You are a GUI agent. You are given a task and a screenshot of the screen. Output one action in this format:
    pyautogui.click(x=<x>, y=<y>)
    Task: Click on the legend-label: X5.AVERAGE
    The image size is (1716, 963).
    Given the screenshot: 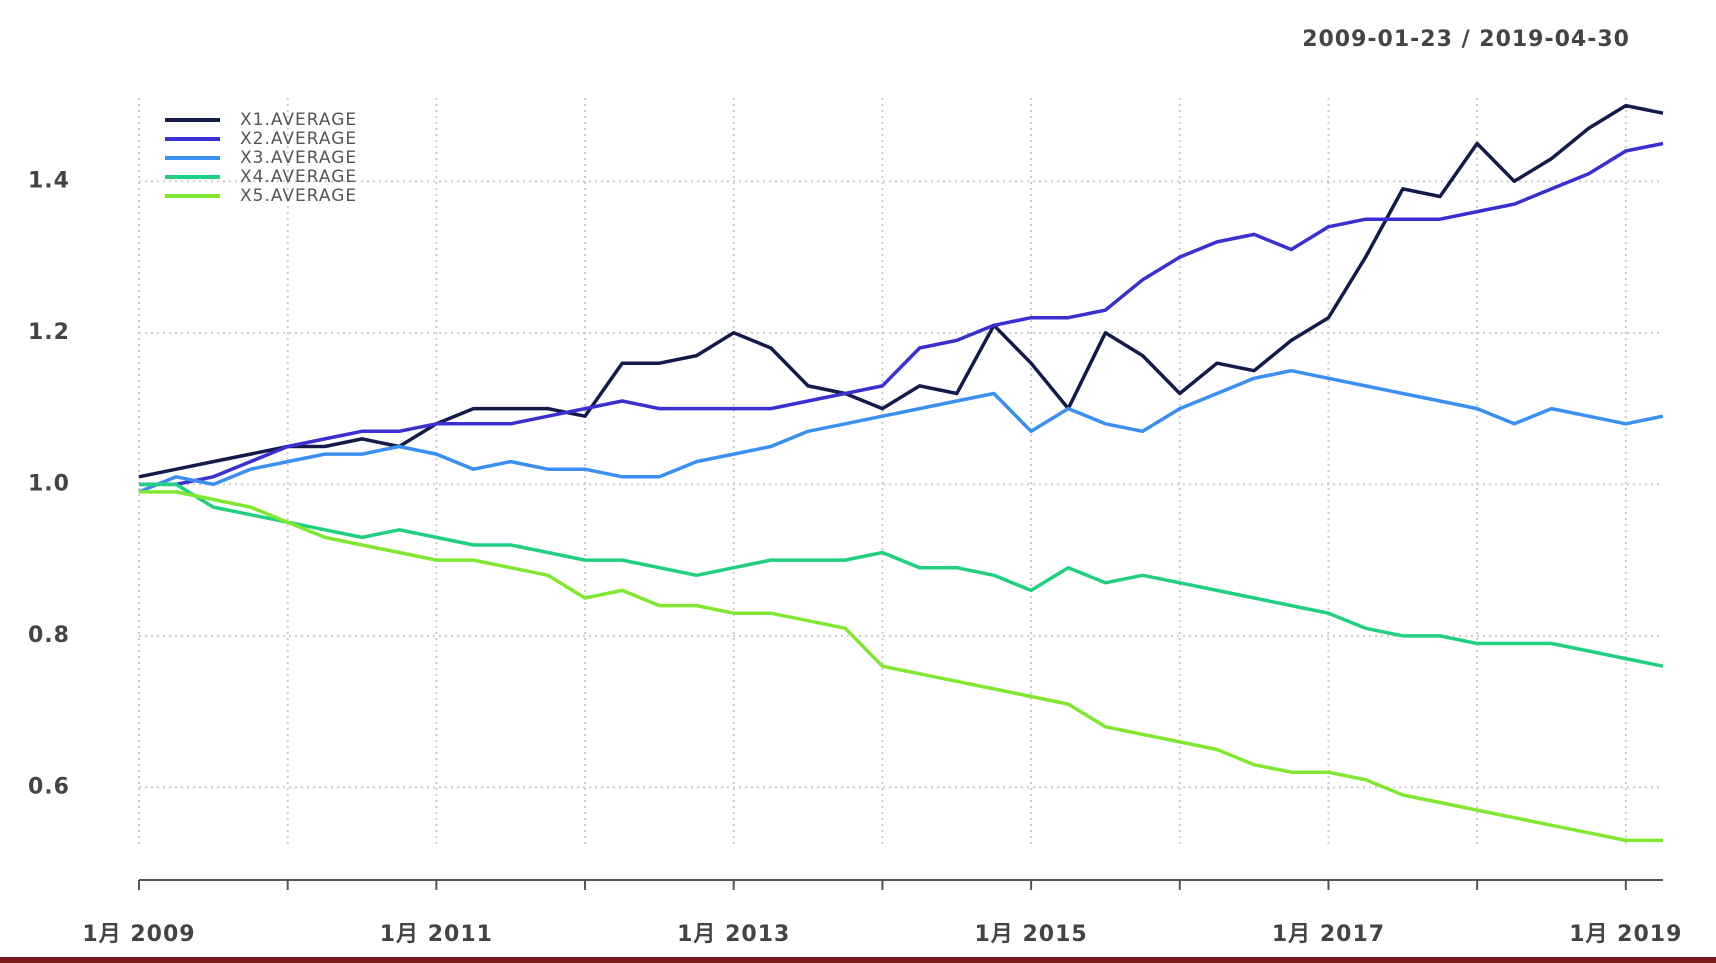 What is the action you would take?
    pyautogui.click(x=298, y=196)
    